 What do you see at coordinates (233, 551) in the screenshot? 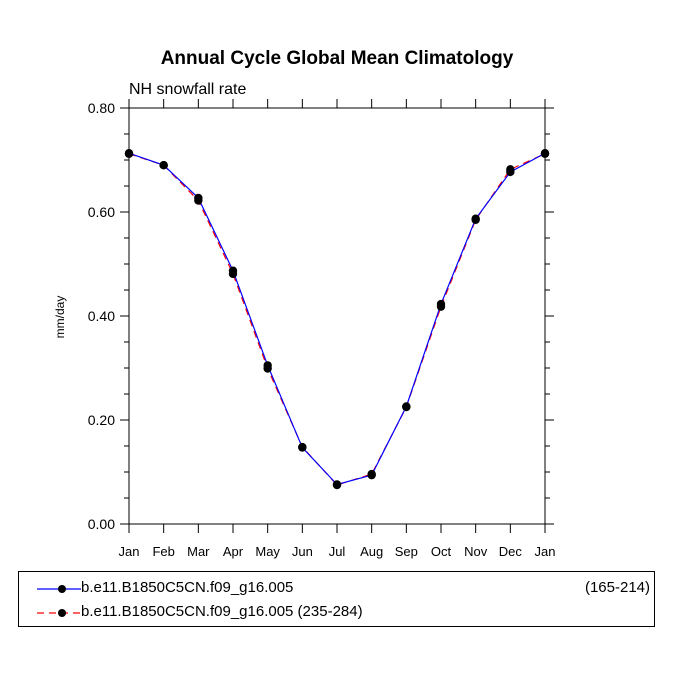
I see `x-tick-label: Apr` at bounding box center [233, 551].